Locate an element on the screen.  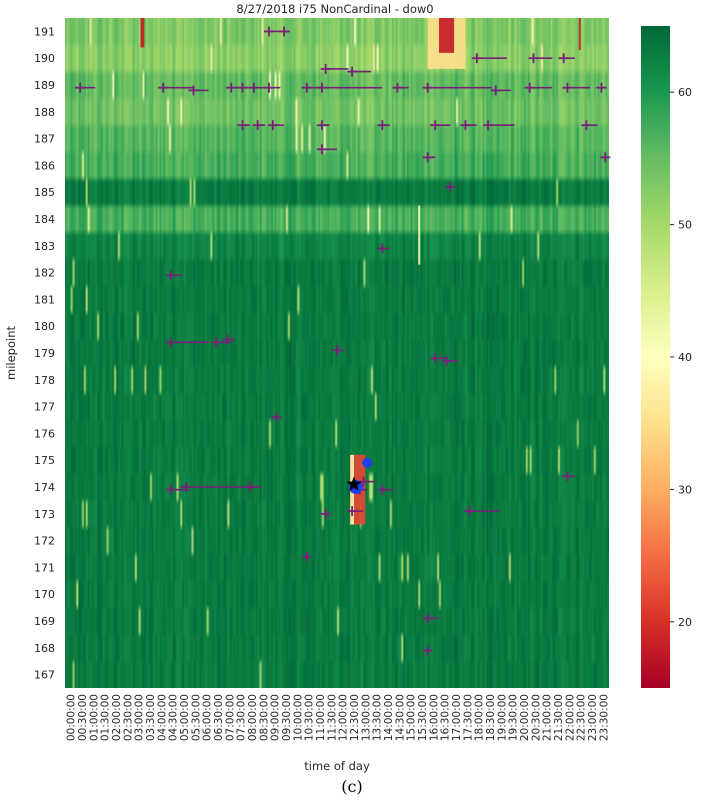
x-tick-label: 21:00:00 is located at coordinates (548, 717).